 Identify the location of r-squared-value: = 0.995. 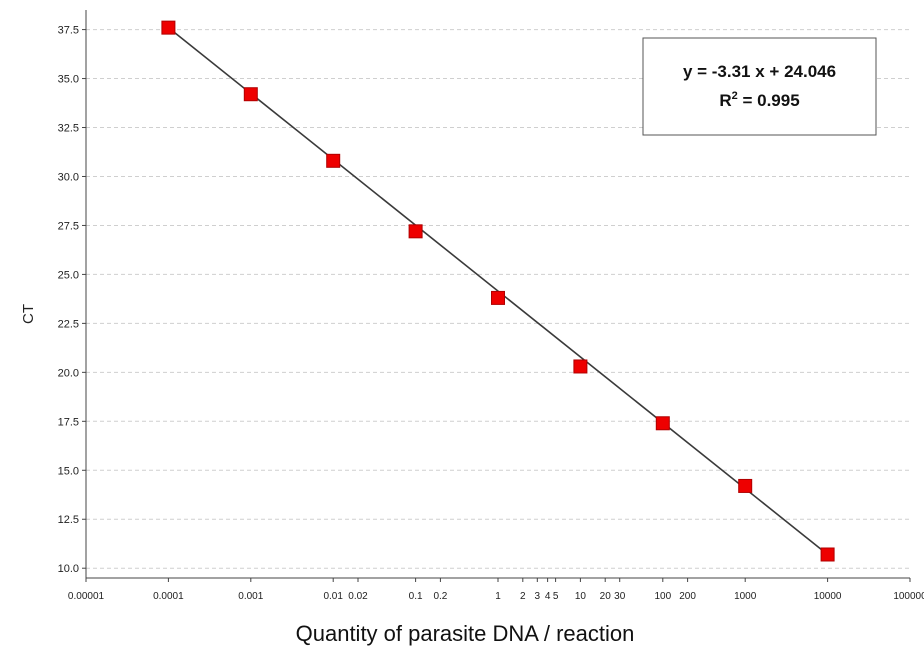
(769, 100).